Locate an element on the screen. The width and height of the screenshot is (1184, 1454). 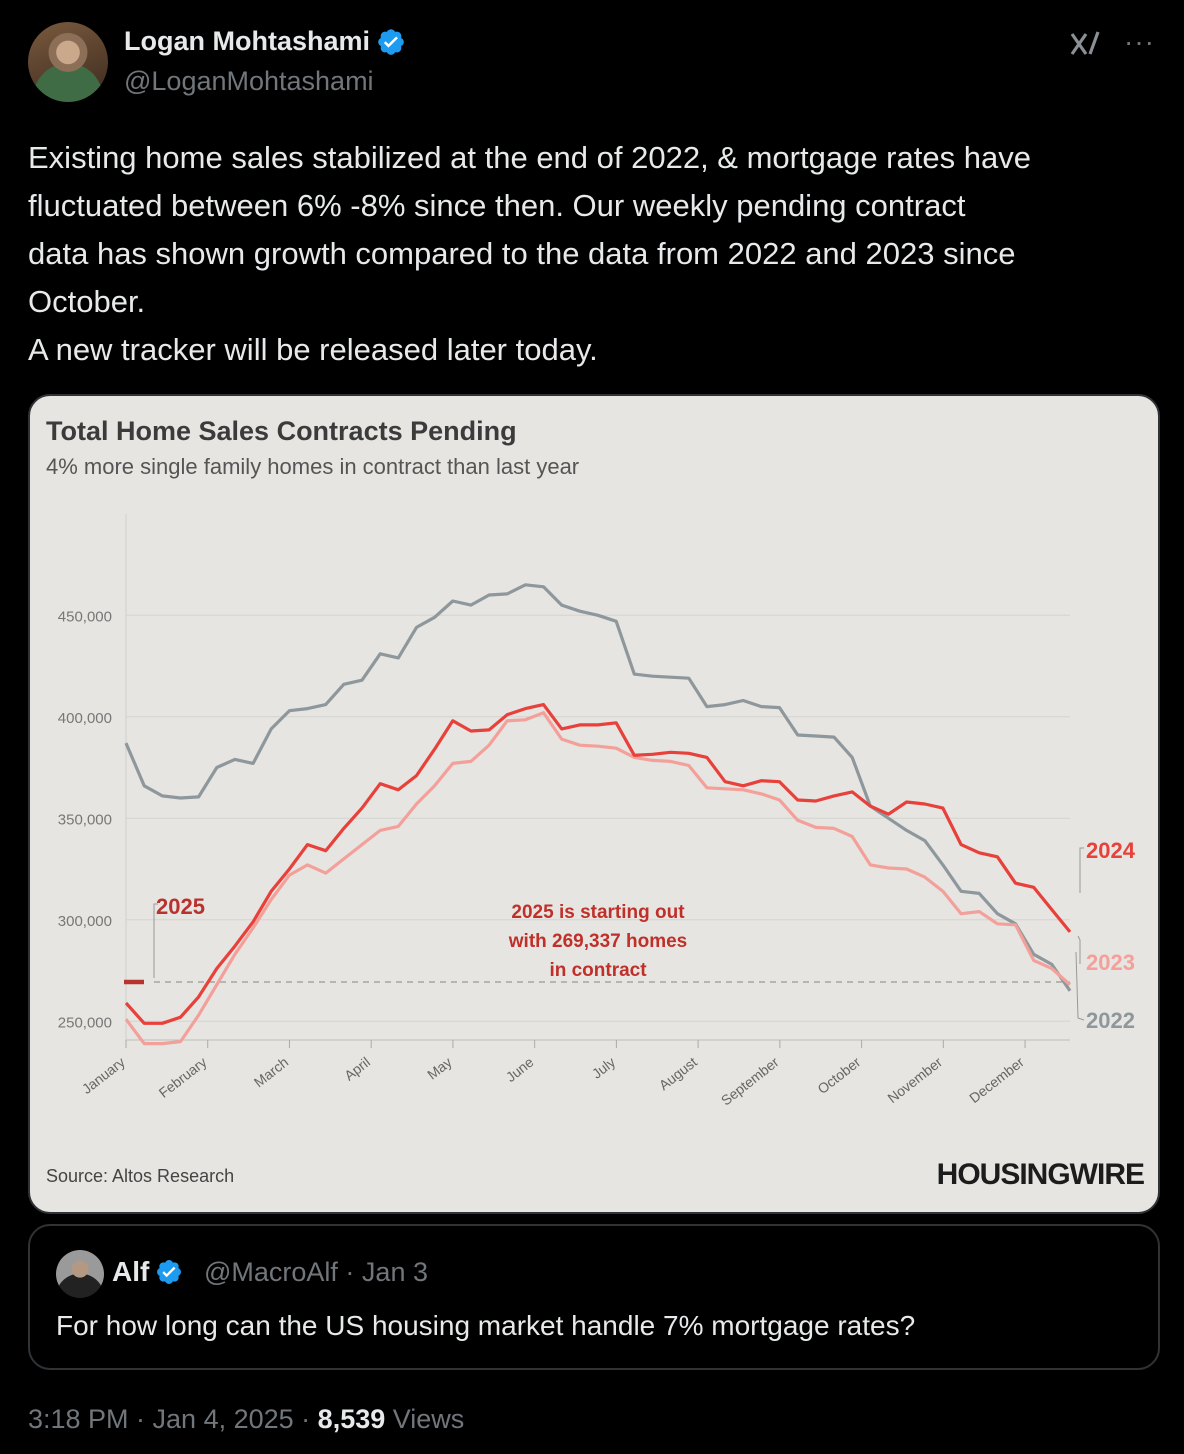
x-tick-label: January is located at coordinates (103, 1075).